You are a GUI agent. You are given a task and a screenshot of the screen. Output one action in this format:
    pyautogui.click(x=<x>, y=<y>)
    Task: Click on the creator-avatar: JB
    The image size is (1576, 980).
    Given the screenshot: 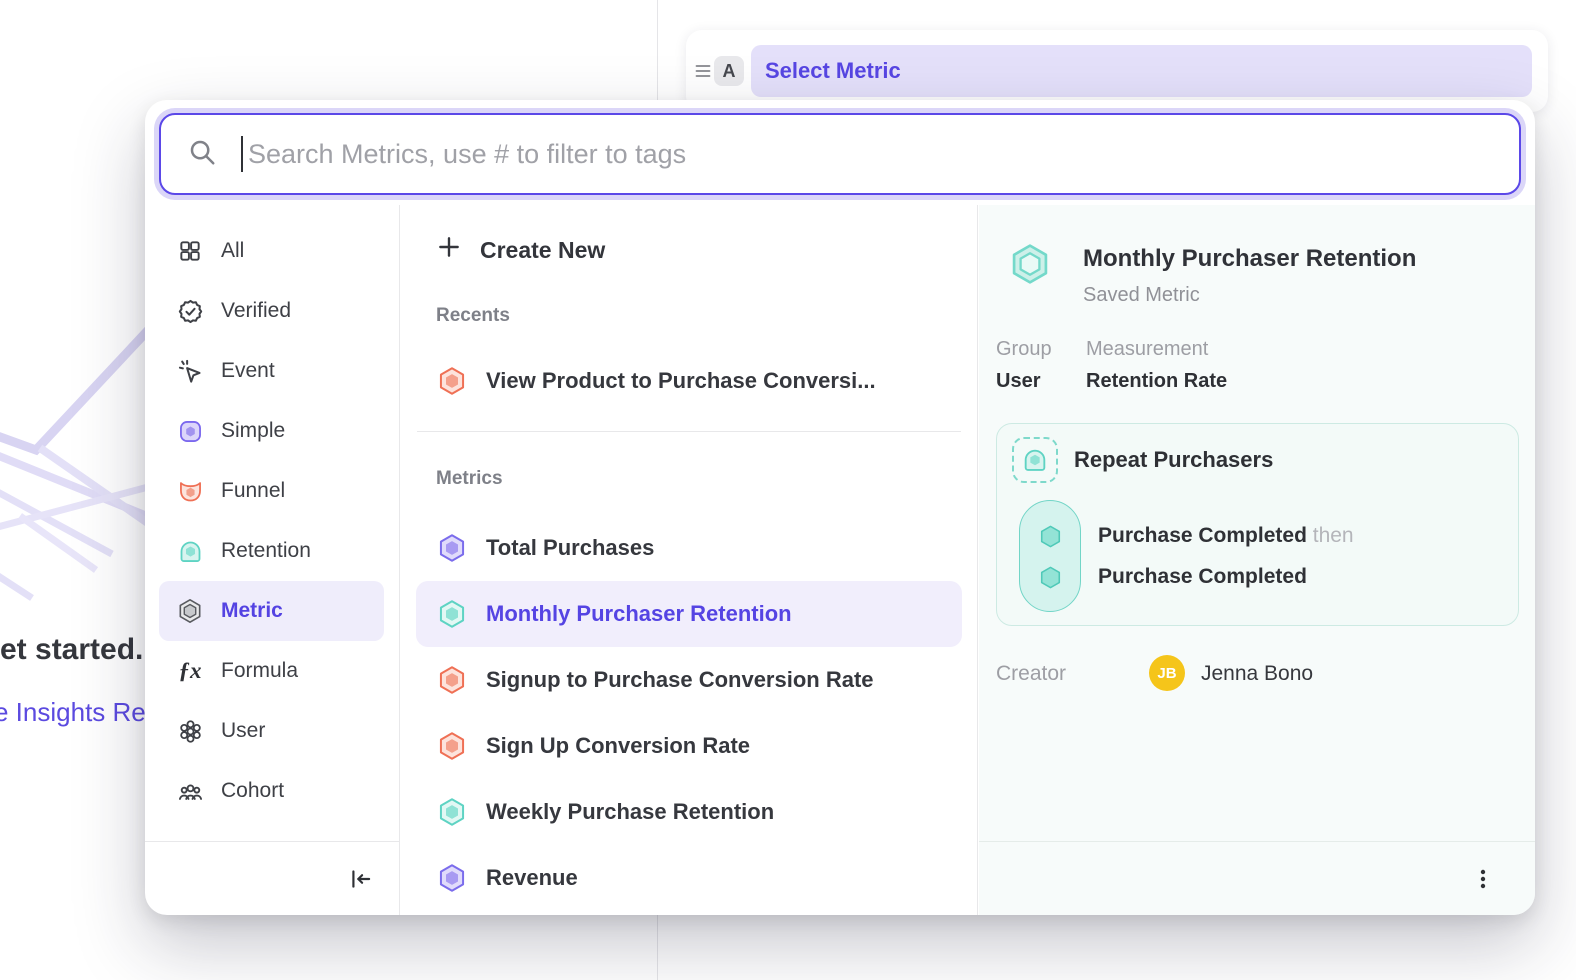 What is the action you would take?
    pyautogui.click(x=1167, y=673)
    